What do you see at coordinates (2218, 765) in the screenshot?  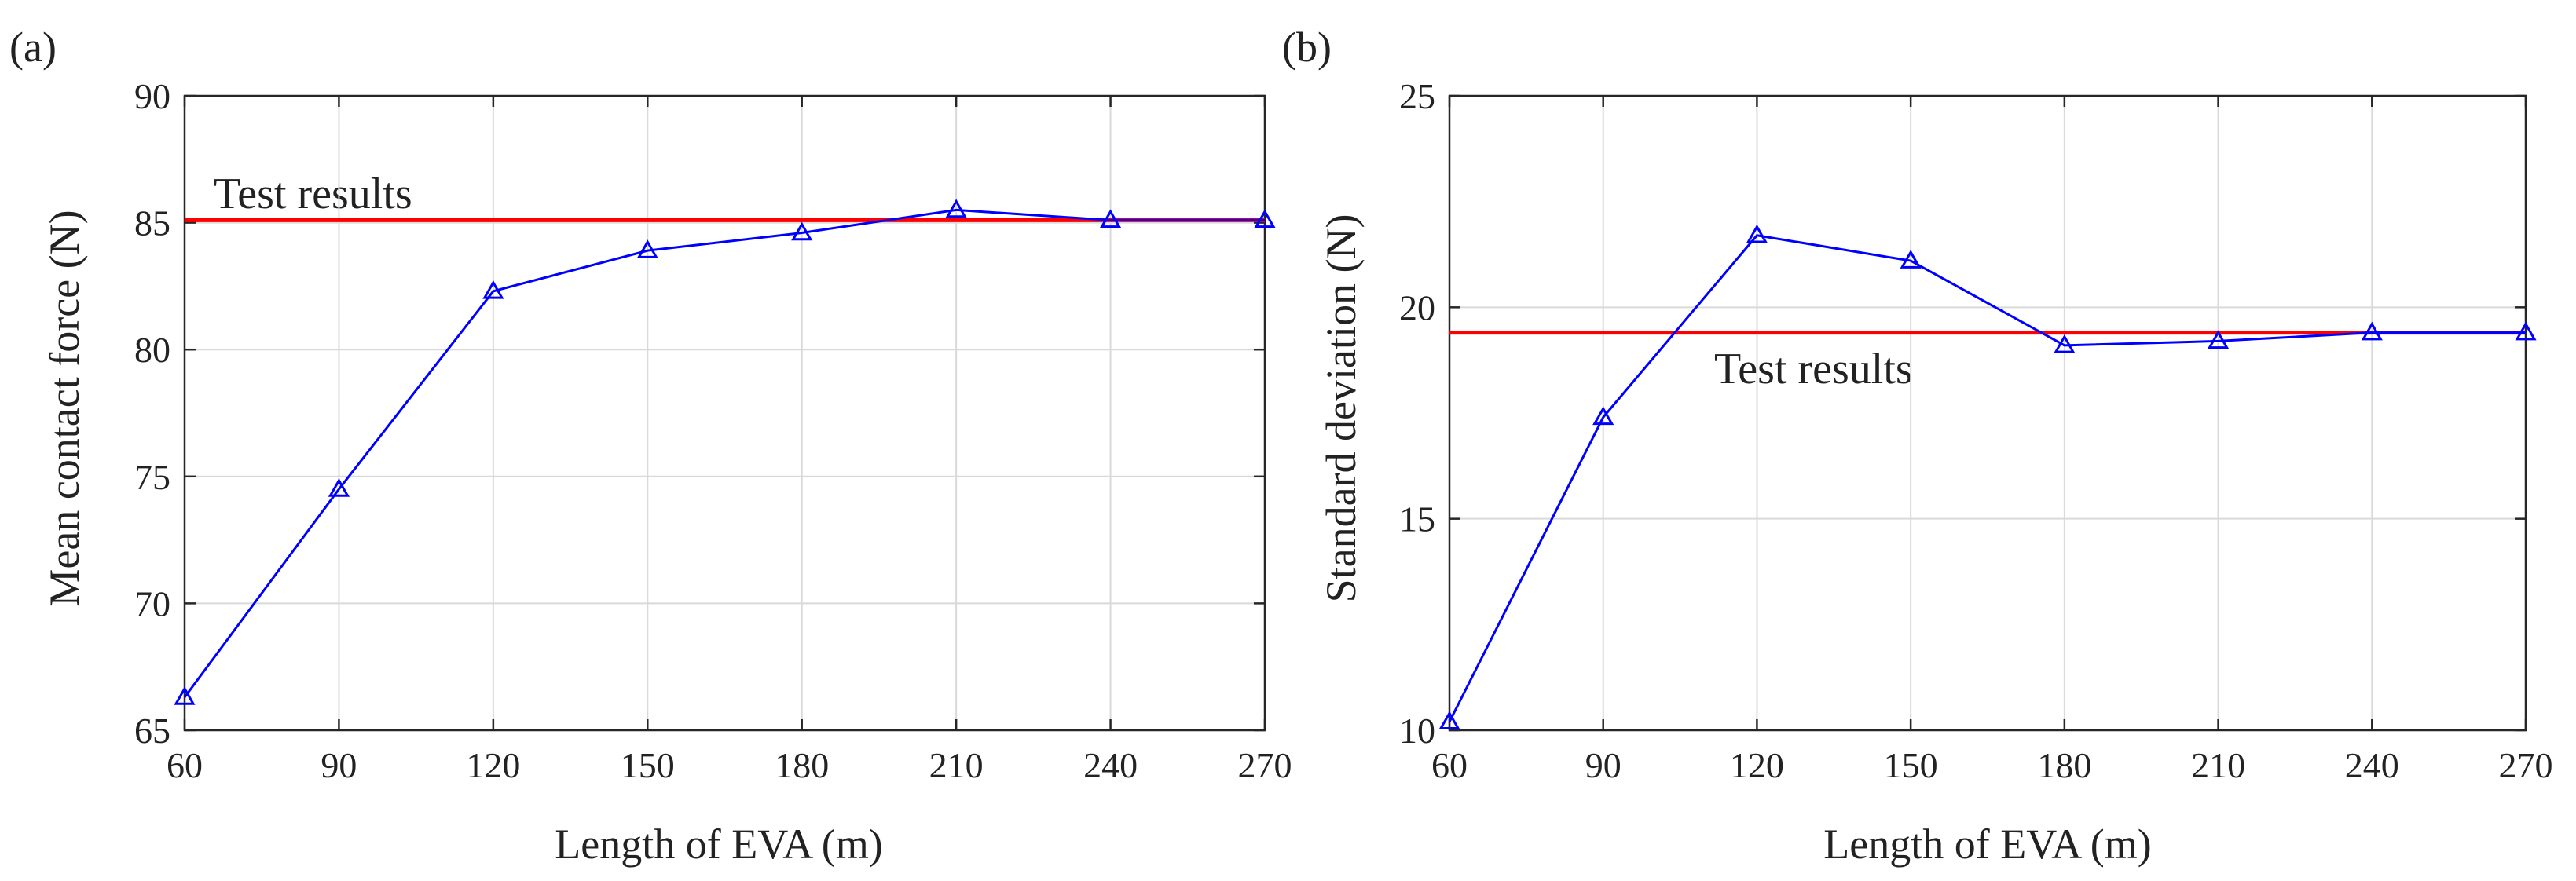 I see `panel-b-x-tick-label: 210` at bounding box center [2218, 765].